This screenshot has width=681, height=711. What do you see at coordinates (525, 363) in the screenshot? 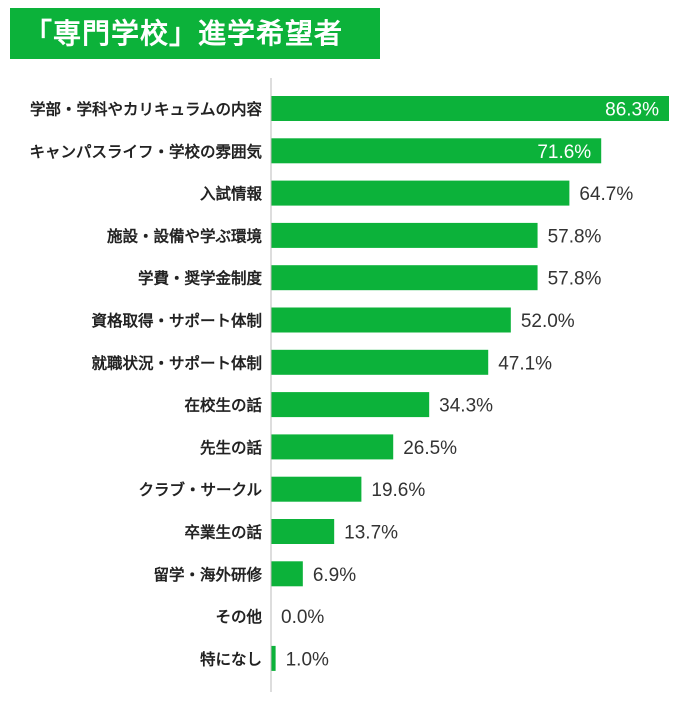
I see `value-label-7: 47.1%` at bounding box center [525, 363].